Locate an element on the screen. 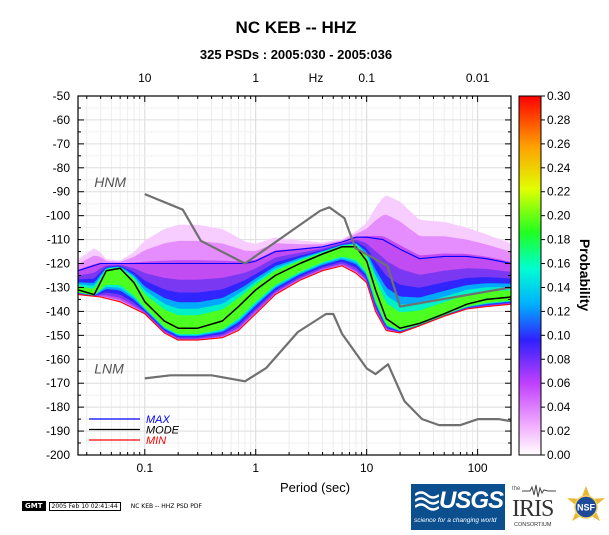  top-tick-label: 0.1 is located at coordinates (366, 78).